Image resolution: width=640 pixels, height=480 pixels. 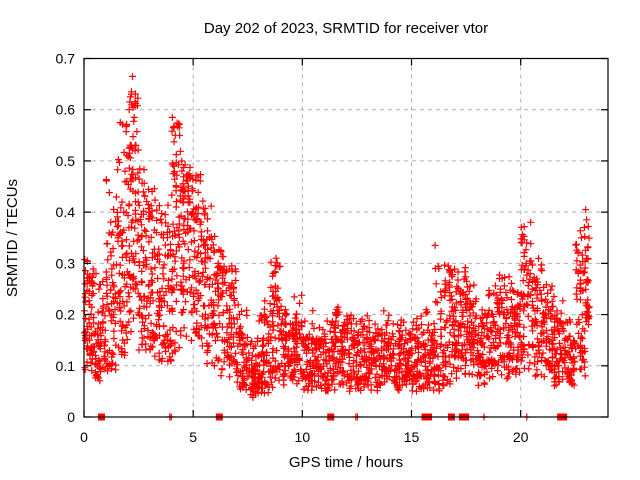 What do you see at coordinates (66, 59) in the screenshot?
I see `y-tick-label: 0.7` at bounding box center [66, 59].